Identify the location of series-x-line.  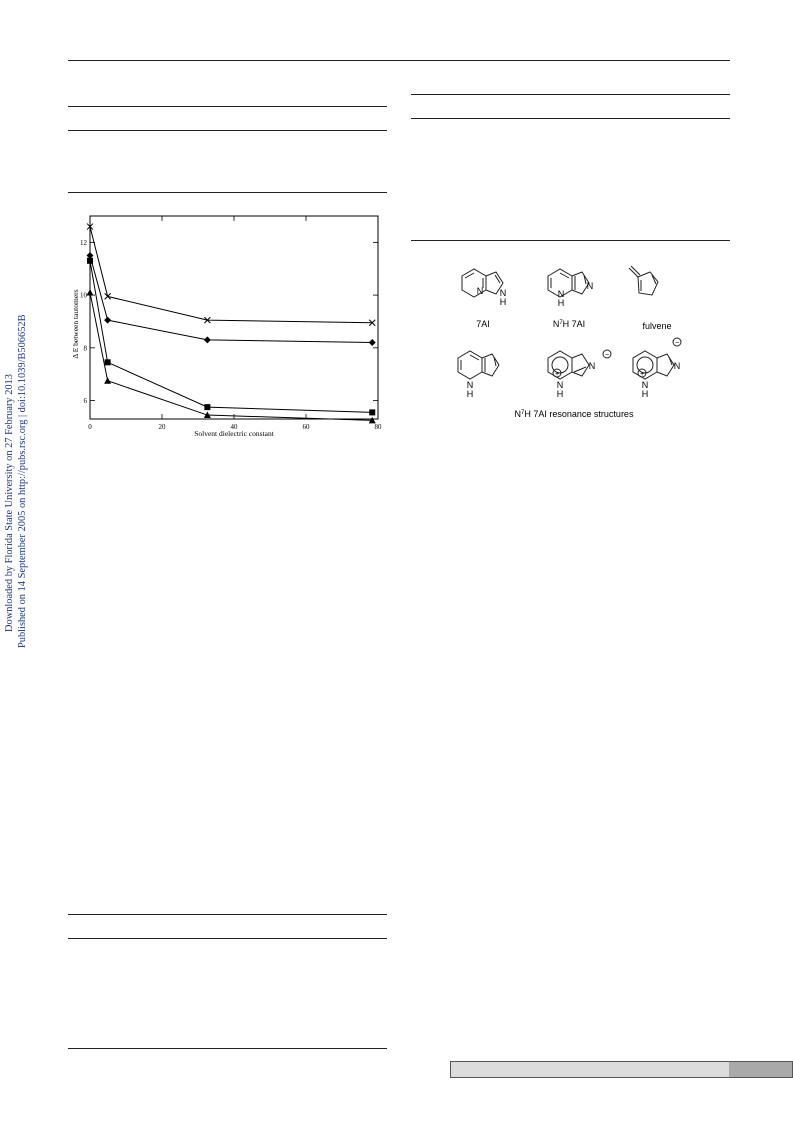
(231, 275).